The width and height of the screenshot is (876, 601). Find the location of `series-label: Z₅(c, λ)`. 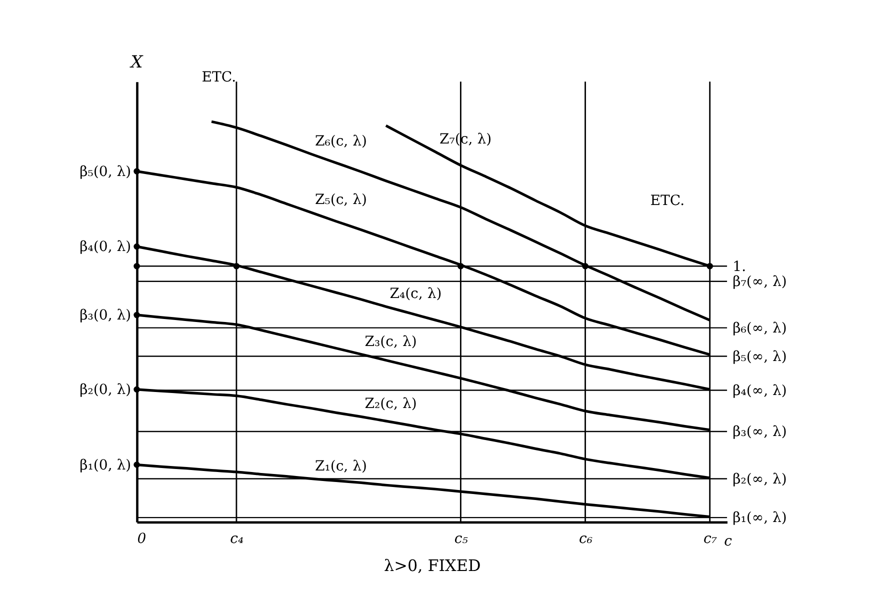

series-label: Z₅(c, λ) is located at coordinates (341, 200).